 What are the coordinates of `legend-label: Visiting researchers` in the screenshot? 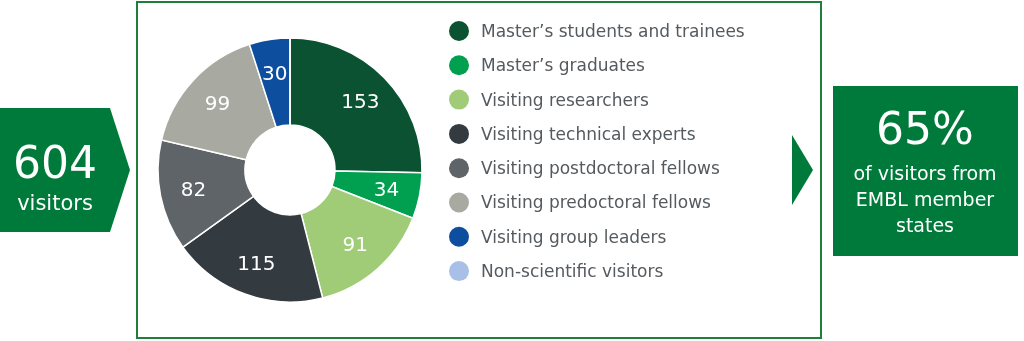 It's located at (565, 99).